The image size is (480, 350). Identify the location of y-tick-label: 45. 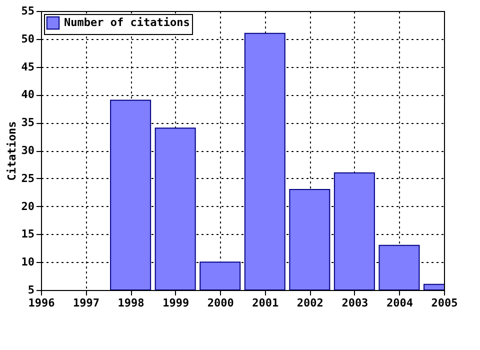
(27, 67).